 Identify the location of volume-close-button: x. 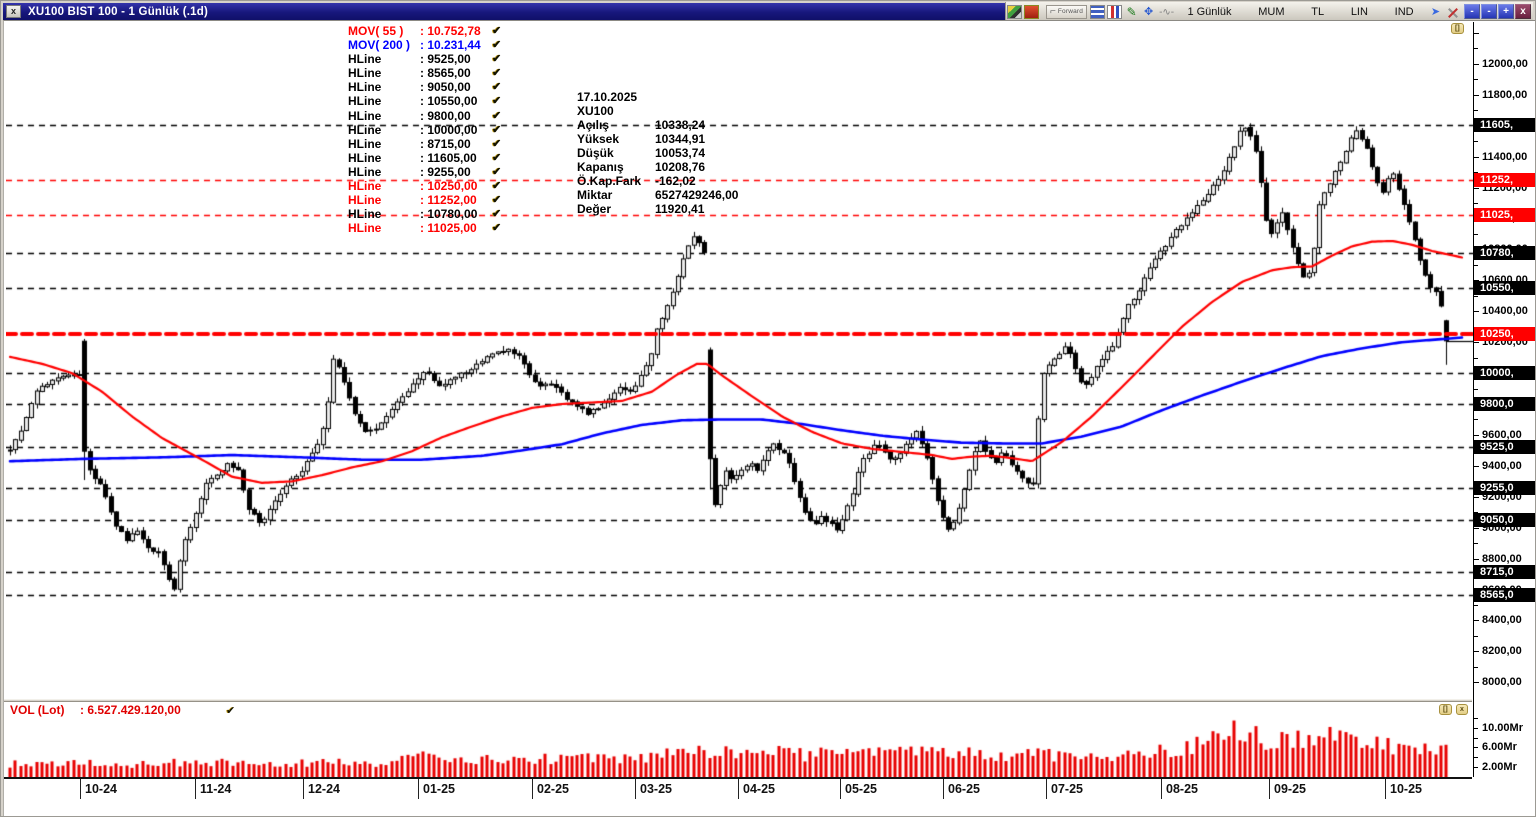
(1462, 709).